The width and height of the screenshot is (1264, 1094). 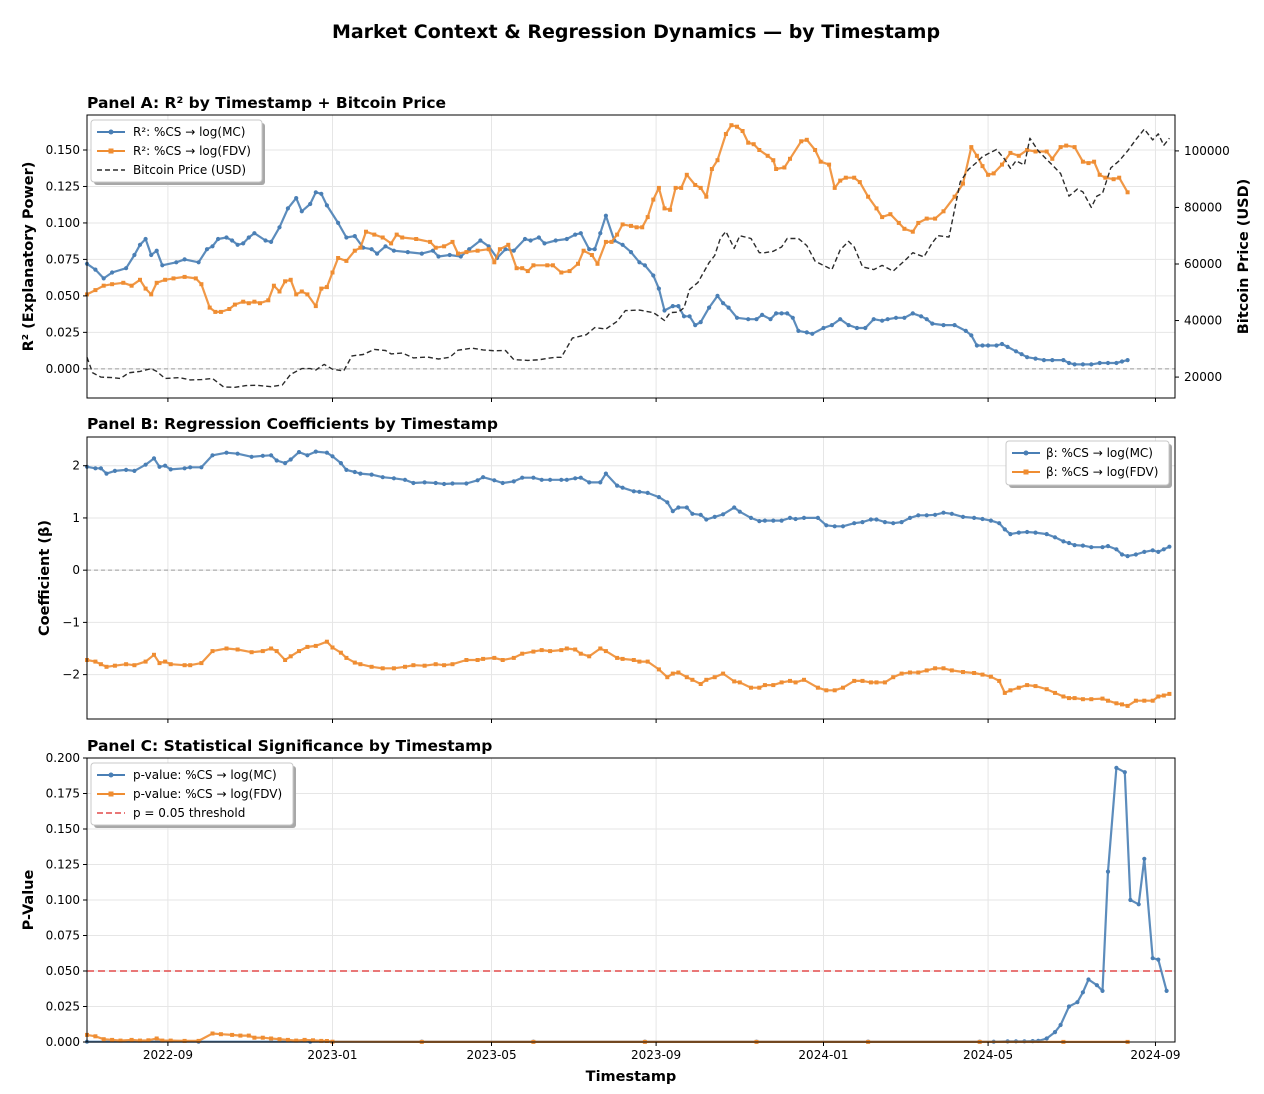 I want to click on x-tick-label: 2024-01, so click(x=823, y=1055).